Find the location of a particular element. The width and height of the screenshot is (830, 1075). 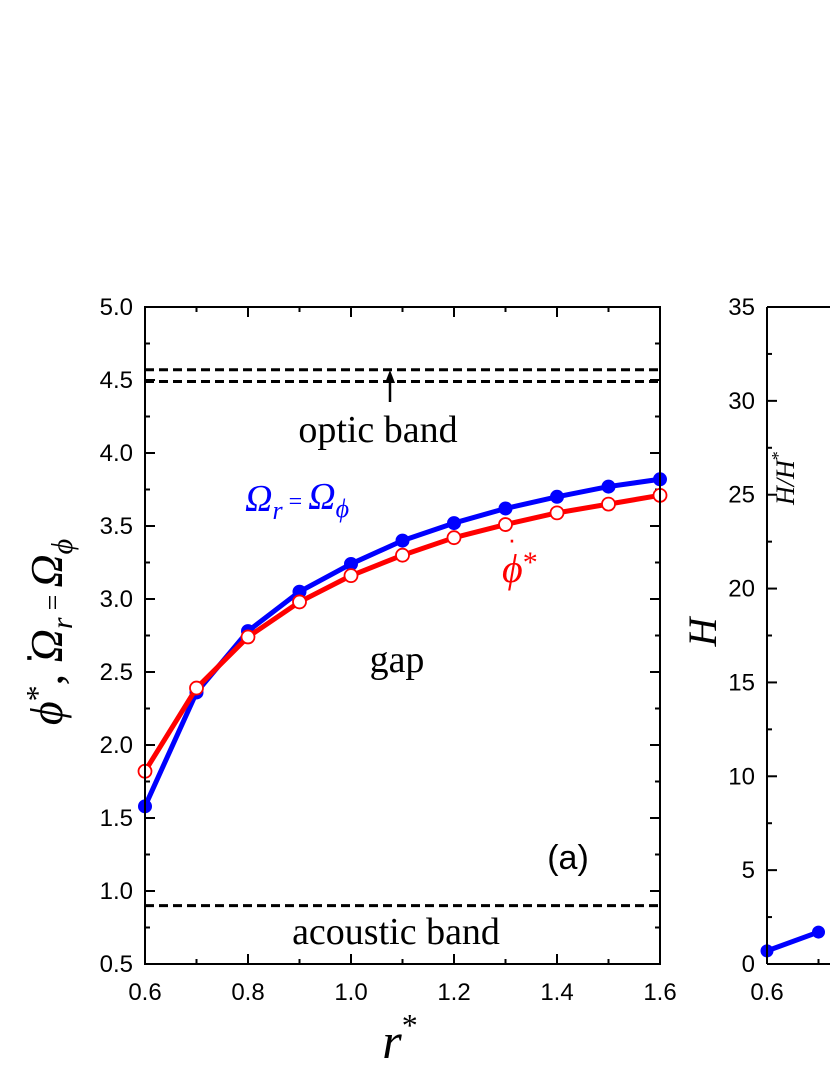

panel-b-series is located at coordinates (792, 941).